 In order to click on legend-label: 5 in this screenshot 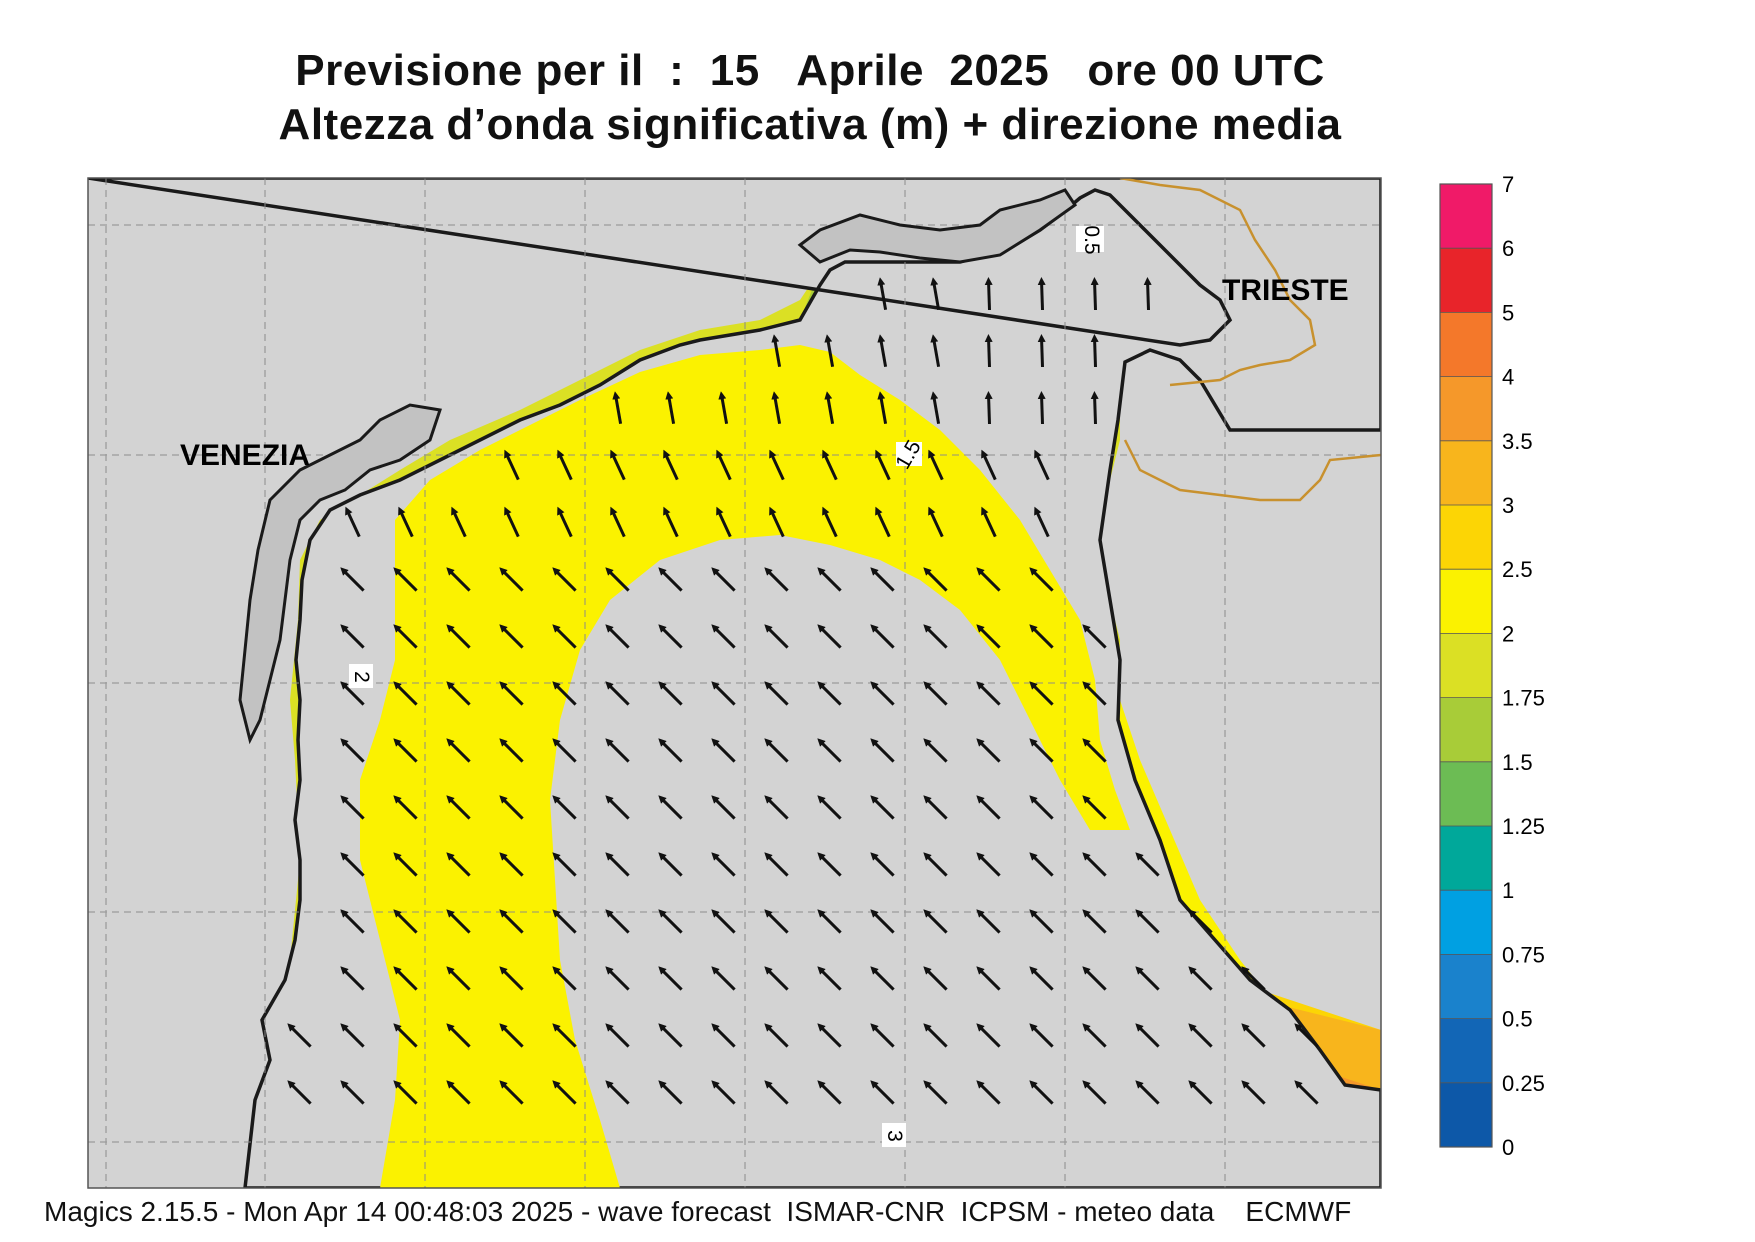, I will do `click(1508, 312)`.